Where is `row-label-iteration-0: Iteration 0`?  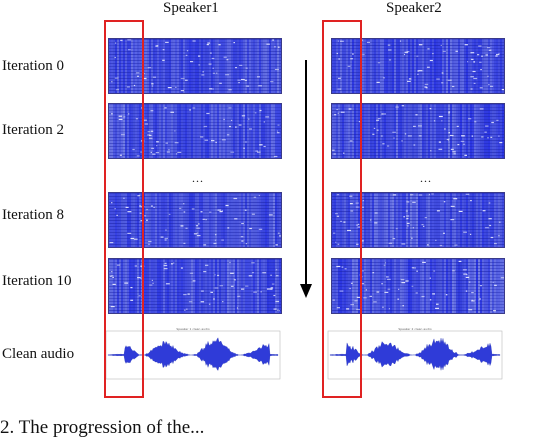 row-label-iteration-0: Iteration 0 is located at coordinates (33, 66).